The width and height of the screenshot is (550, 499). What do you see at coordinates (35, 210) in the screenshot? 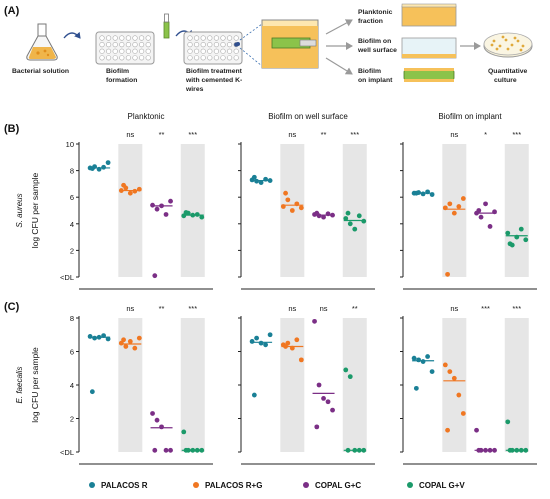
I see `y-axis-label: log CFU per sample` at bounding box center [35, 210].